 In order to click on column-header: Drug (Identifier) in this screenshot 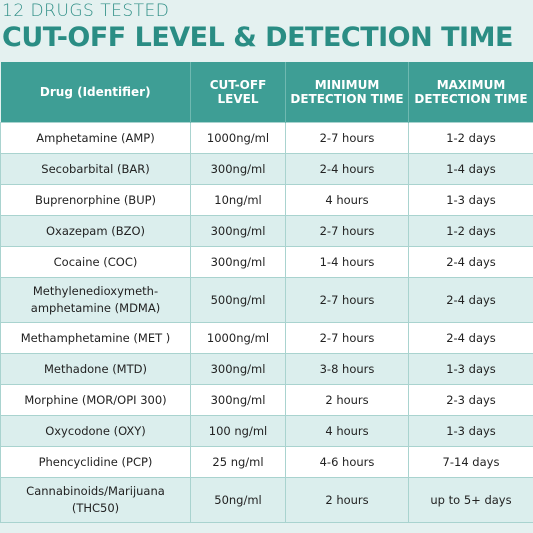, I will do `click(95, 92)`.